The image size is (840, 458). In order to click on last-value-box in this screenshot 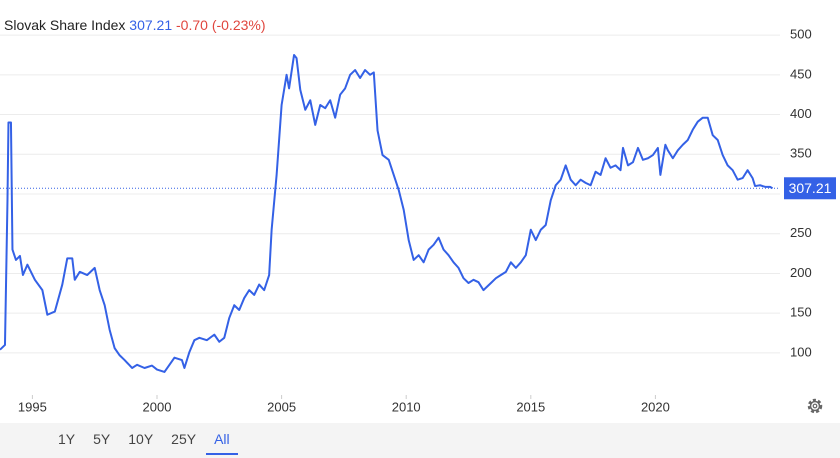, I will do `click(810, 188)`.